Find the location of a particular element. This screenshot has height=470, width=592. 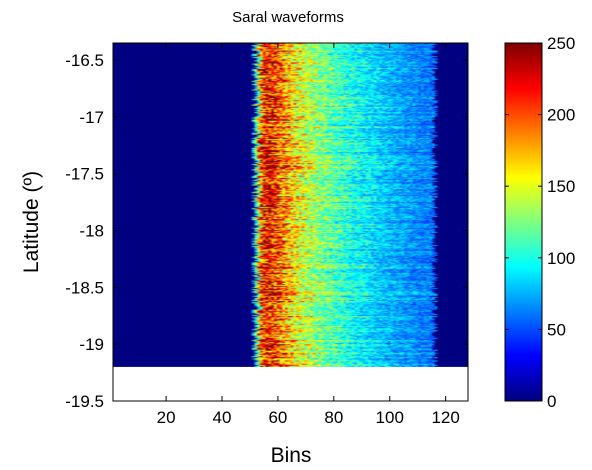

colorbar-tick-label: 200 is located at coordinates (561, 115).